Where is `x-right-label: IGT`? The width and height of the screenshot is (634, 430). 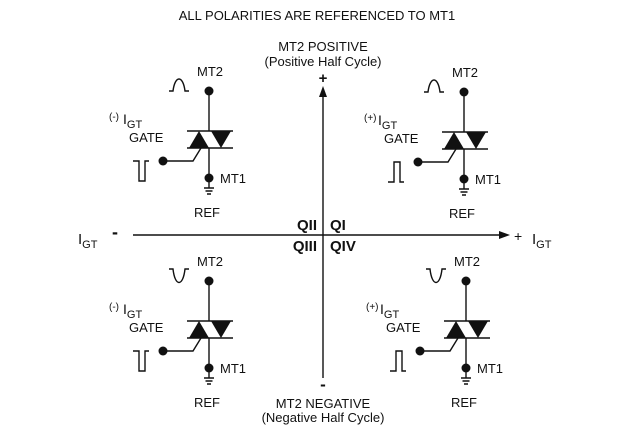
x-right-label: IGT is located at coordinates (542, 241).